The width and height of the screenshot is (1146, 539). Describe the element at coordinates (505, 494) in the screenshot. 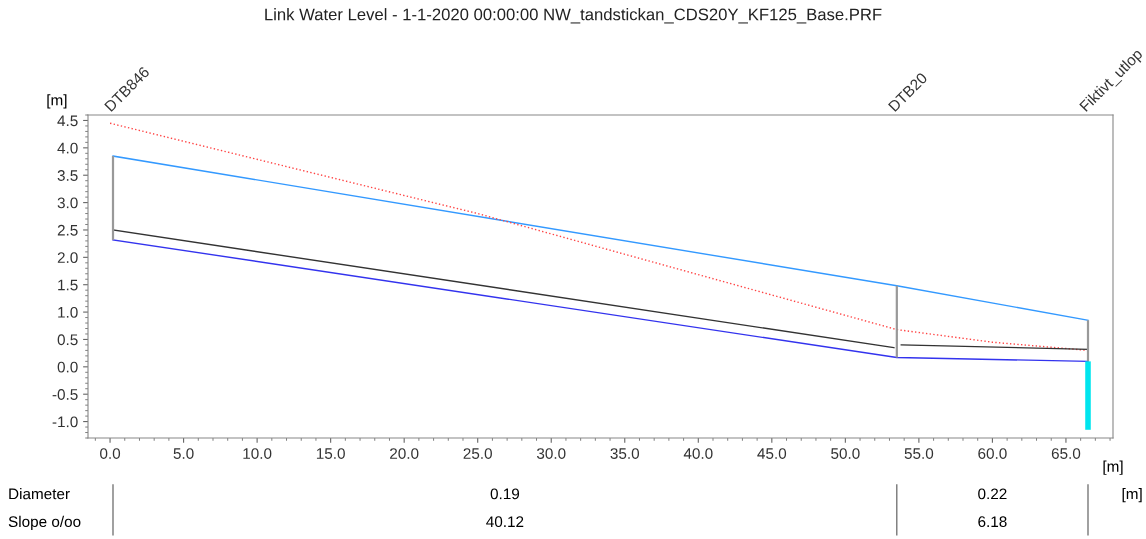

I see `text: 0.19` at that location.